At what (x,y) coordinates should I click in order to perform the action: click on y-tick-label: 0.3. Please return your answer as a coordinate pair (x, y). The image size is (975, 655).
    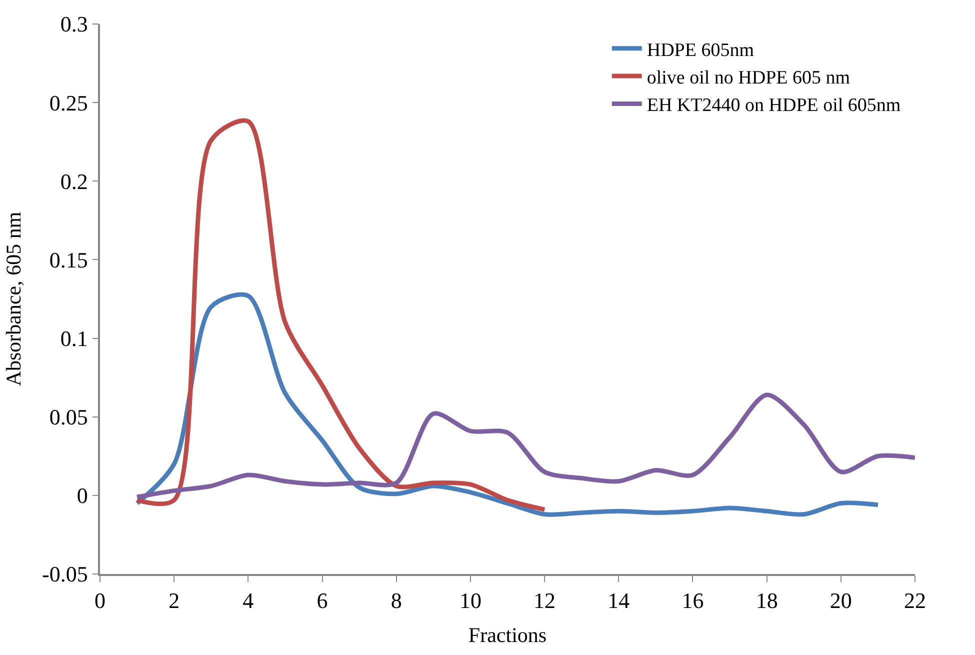
    Looking at the image, I should click on (74, 24).